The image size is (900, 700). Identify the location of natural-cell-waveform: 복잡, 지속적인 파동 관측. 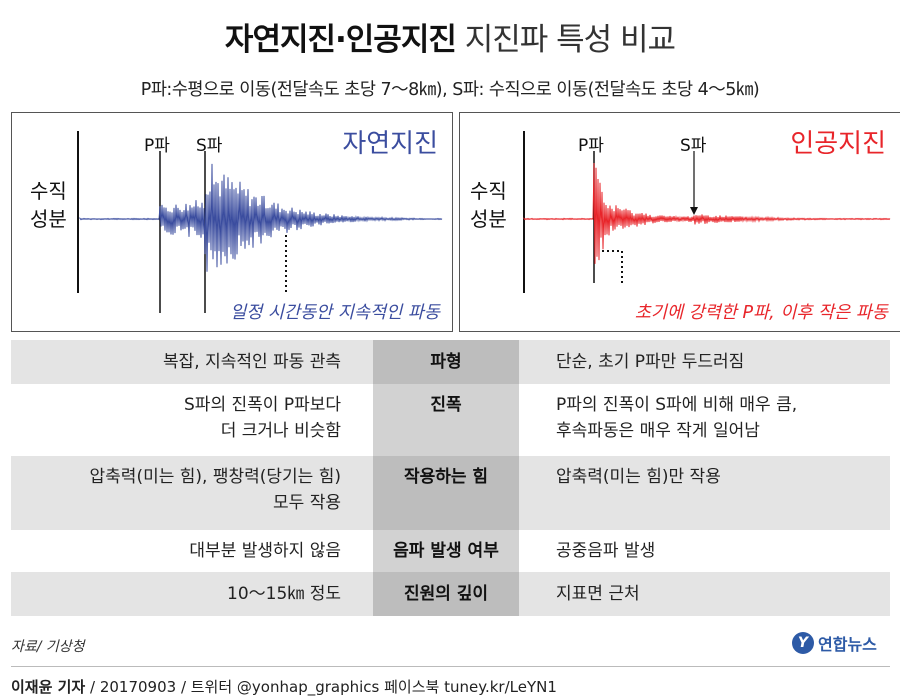
(176, 362).